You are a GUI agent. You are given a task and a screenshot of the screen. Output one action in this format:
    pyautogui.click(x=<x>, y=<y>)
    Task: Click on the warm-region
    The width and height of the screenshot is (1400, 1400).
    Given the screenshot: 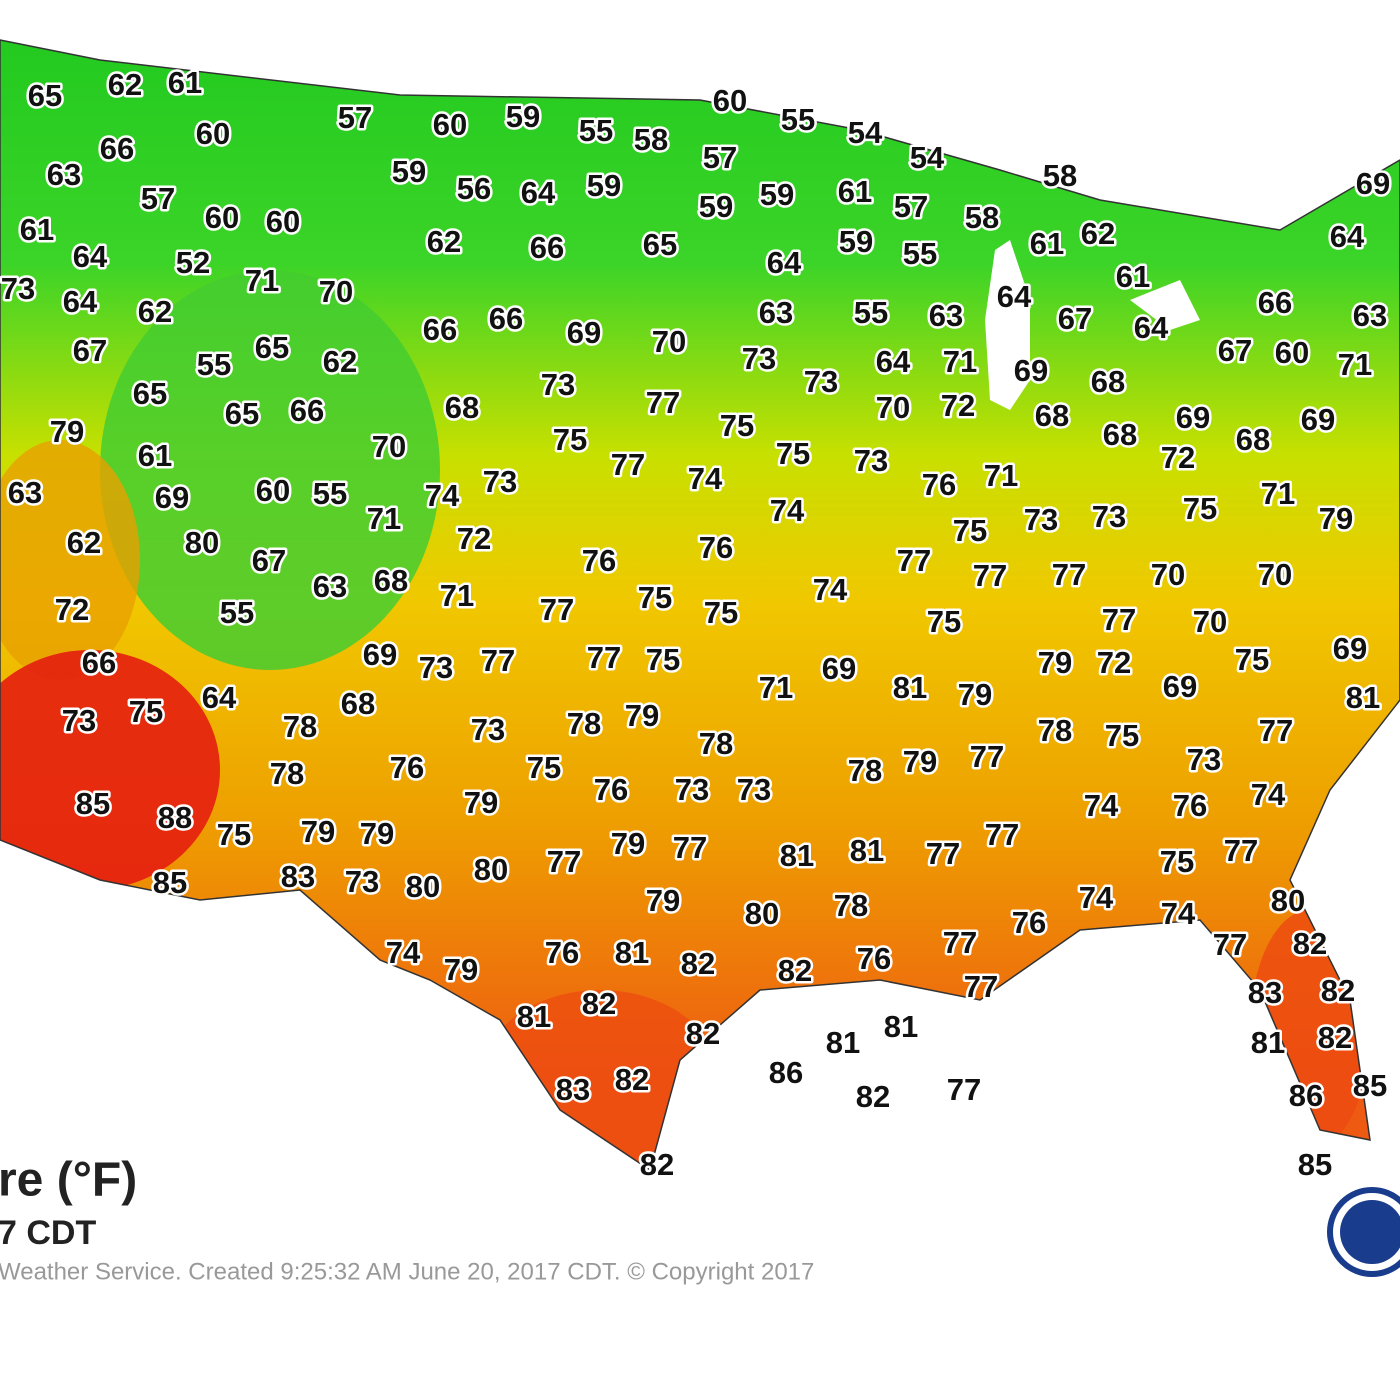 What is the action you would take?
    pyautogui.click(x=70, y=560)
    